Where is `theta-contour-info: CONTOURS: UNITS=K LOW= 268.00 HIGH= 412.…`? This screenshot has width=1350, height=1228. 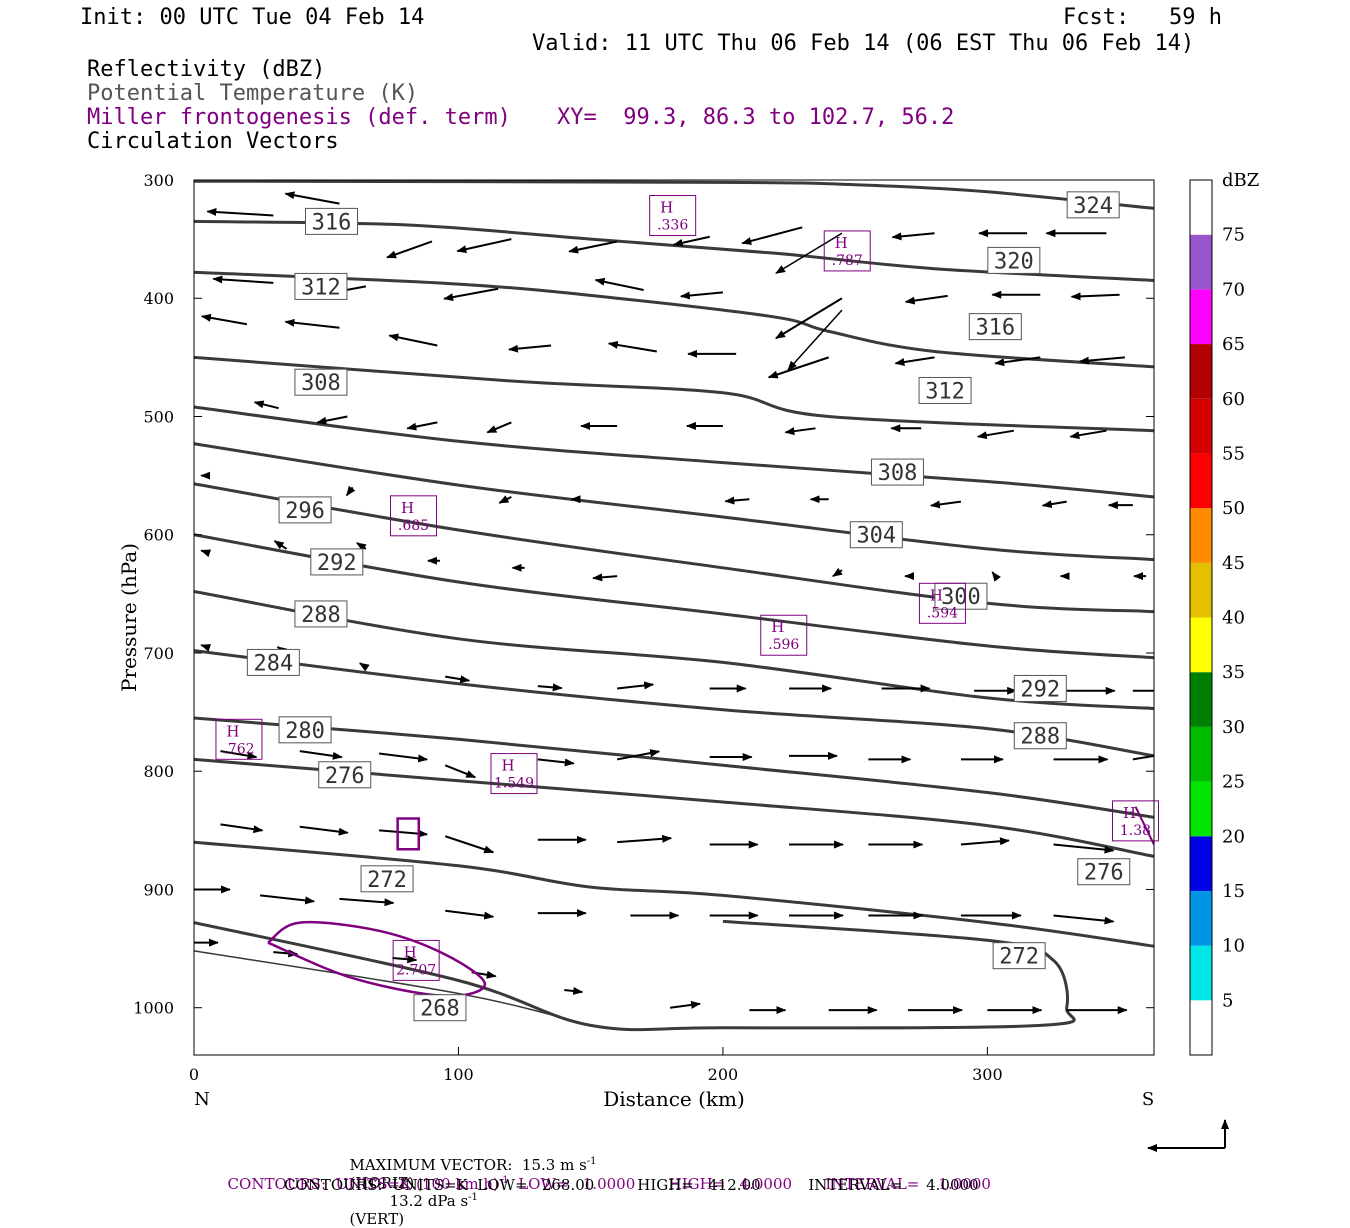
theta-contour-info: CONTOURS: UNITS=K LOW= 268.00 HIGH= 412.… is located at coordinates (631, 1185).